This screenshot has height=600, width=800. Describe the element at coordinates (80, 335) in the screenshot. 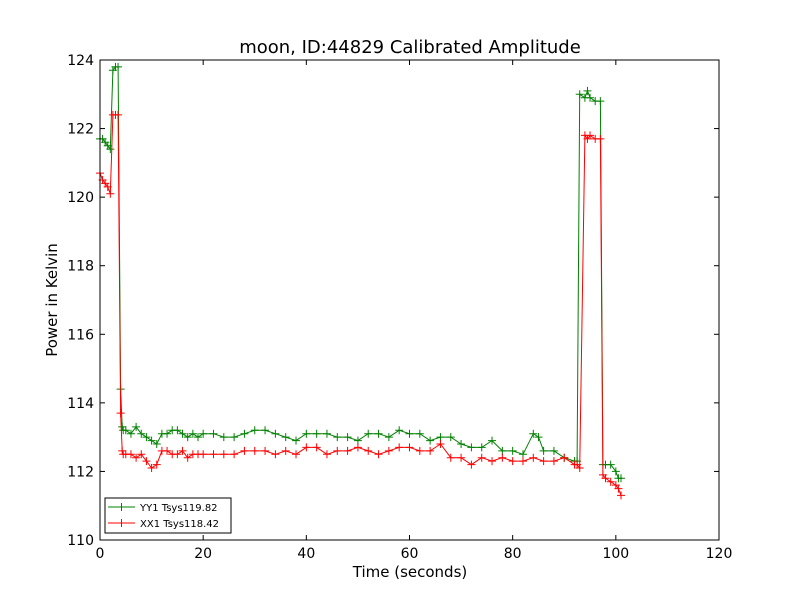

I see `y-tick-label-3: 116` at that location.